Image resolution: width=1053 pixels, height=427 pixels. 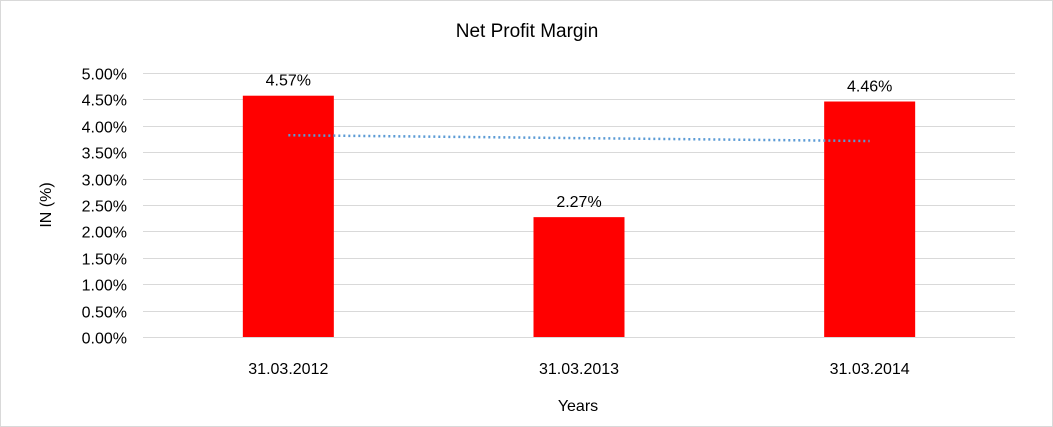 What do you see at coordinates (578, 202) in the screenshot?
I see `data-label: 2.27%` at bounding box center [578, 202].